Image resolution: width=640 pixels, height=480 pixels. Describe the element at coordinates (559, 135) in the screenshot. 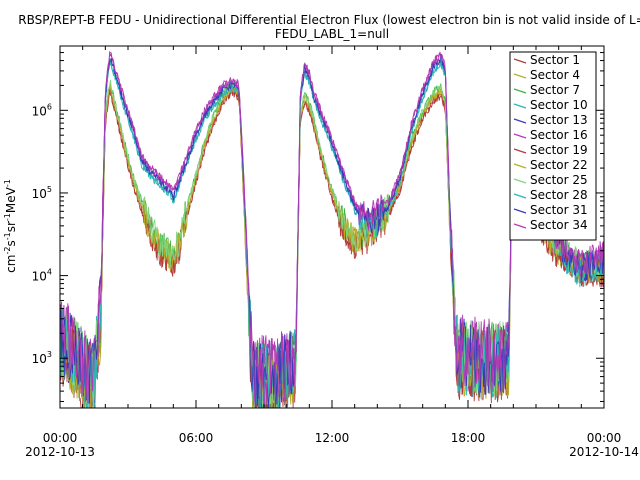

I see `legend-entry: Sector 16` at that location.